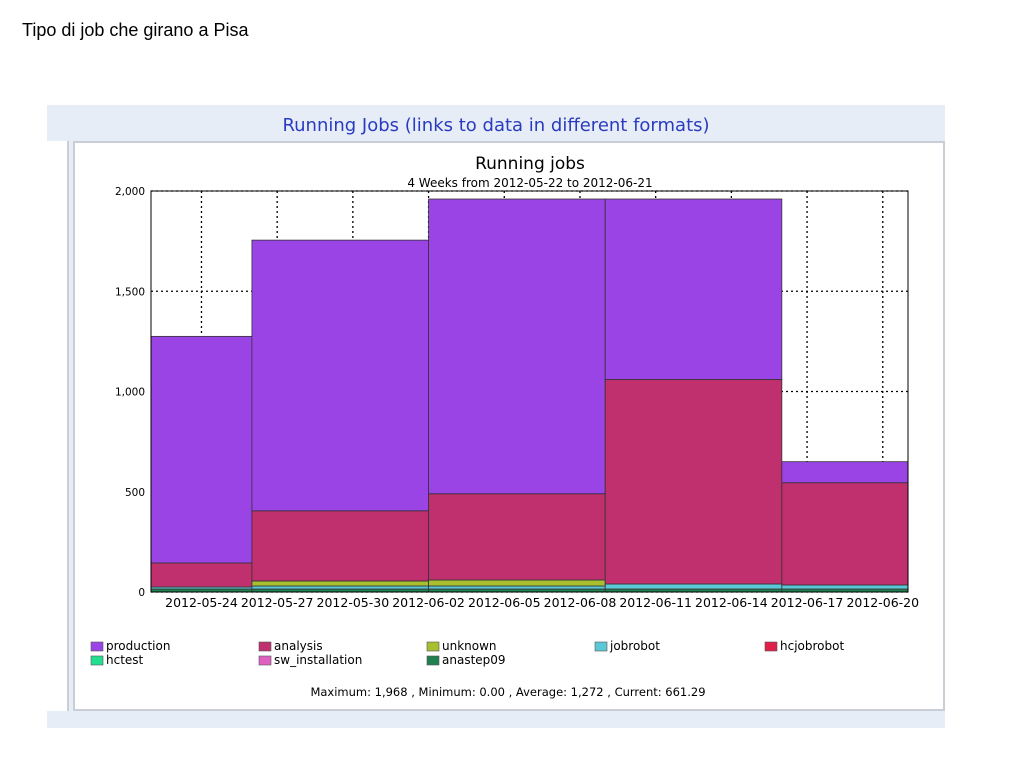 The height and width of the screenshot is (768, 1024). Describe the element at coordinates (318, 660) in the screenshot. I see `legend-label-sw_installation: sw_installation` at that location.